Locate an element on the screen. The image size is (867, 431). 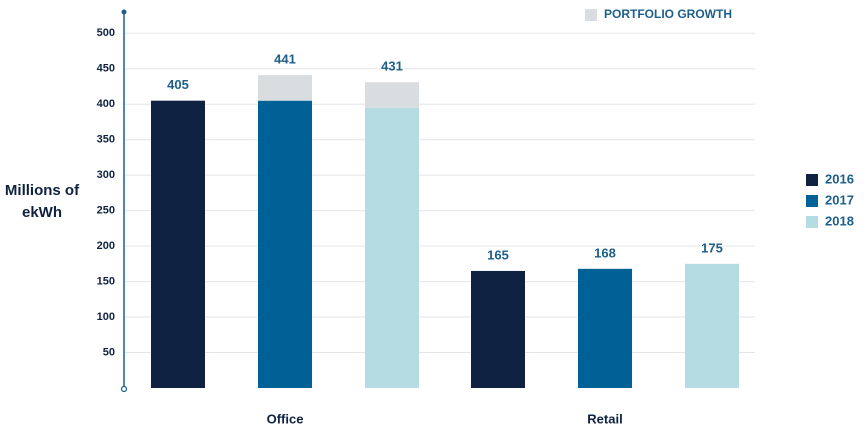
y-tick-label: 350 is located at coordinates (106, 140).